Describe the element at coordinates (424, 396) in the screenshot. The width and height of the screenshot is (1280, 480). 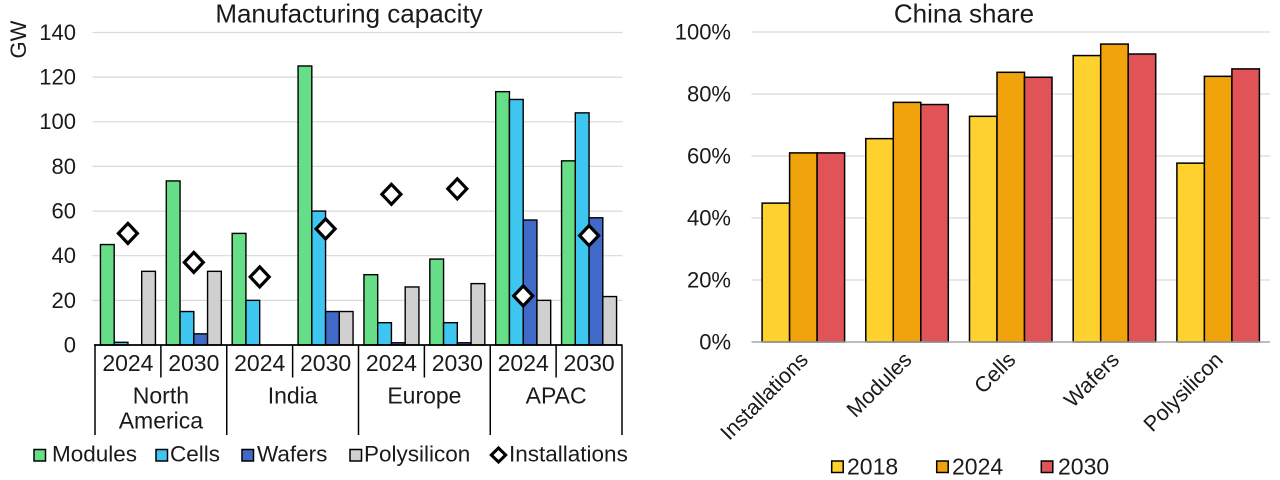
I see `svg-text: Europe` at that location.